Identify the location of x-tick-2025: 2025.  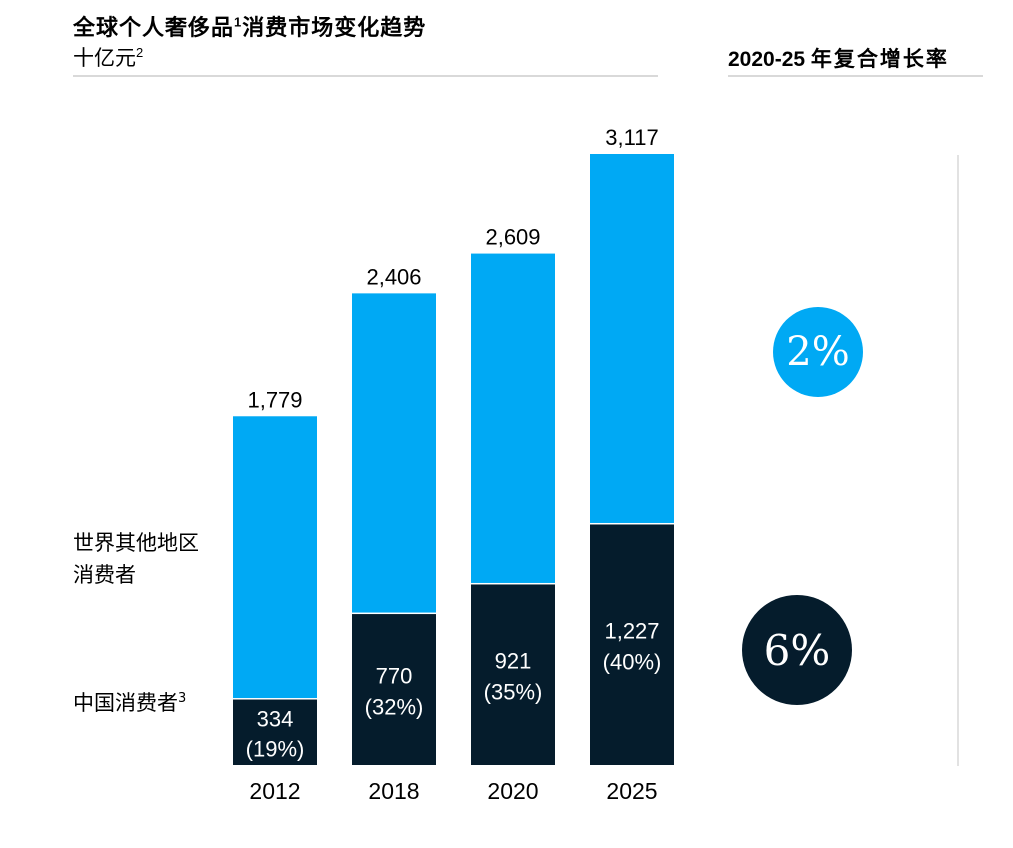
(631, 791).